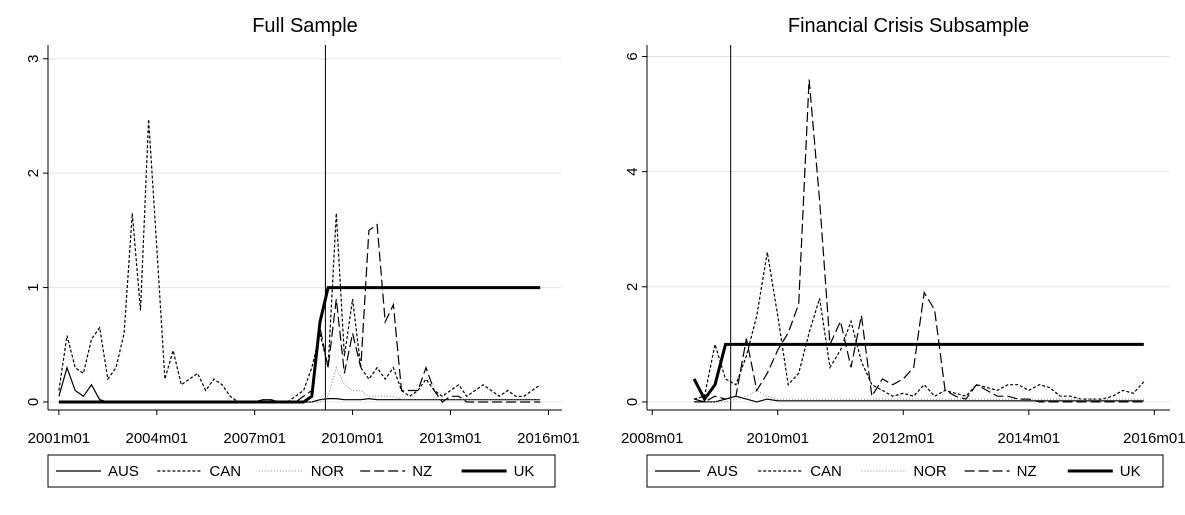  Describe the element at coordinates (157, 438) in the screenshot. I see `x-tick-label: 2004m01` at that location.